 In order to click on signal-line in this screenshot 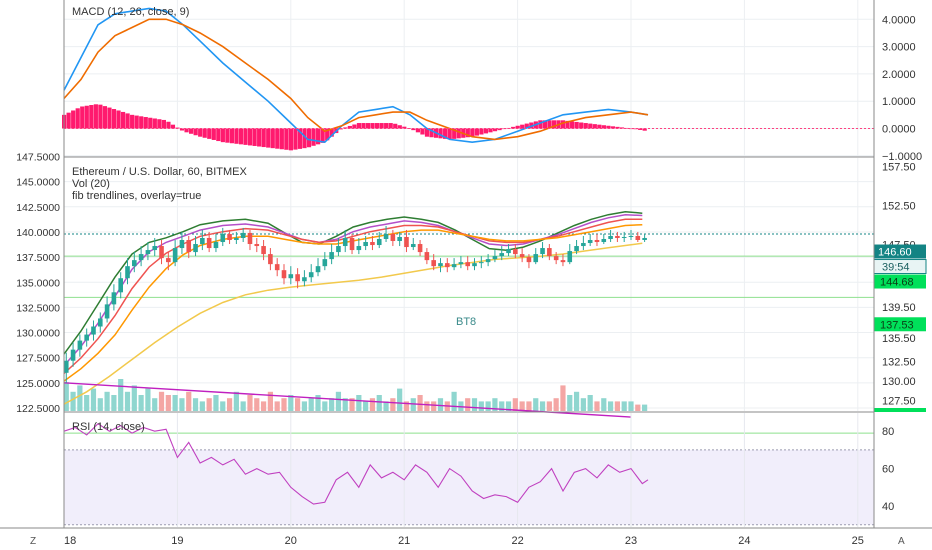, I will do `click(356, 79)`.